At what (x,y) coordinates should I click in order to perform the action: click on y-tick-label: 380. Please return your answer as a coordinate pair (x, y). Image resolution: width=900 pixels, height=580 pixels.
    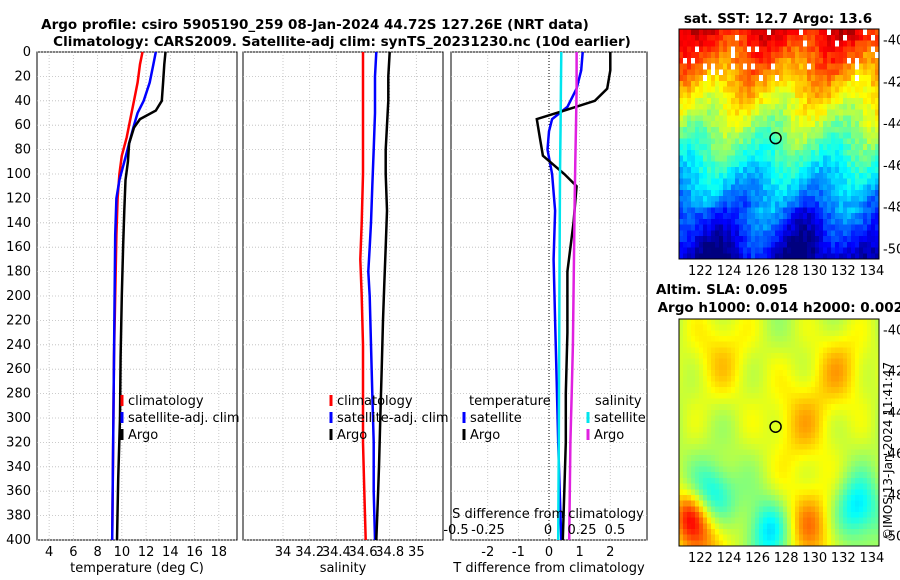
    Looking at the image, I should click on (18, 516).